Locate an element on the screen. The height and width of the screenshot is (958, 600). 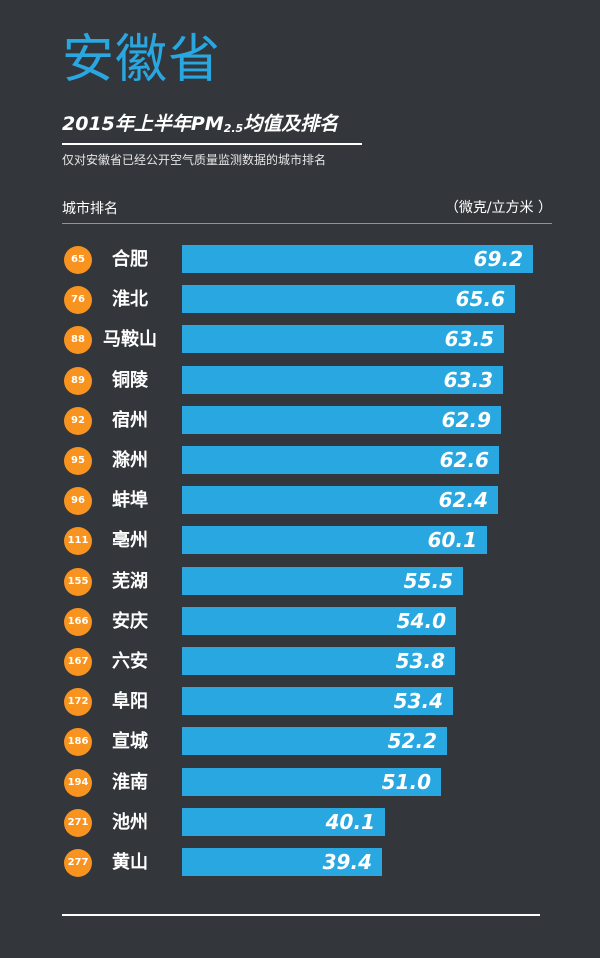
rank-badge: 65 is located at coordinates (78, 260).